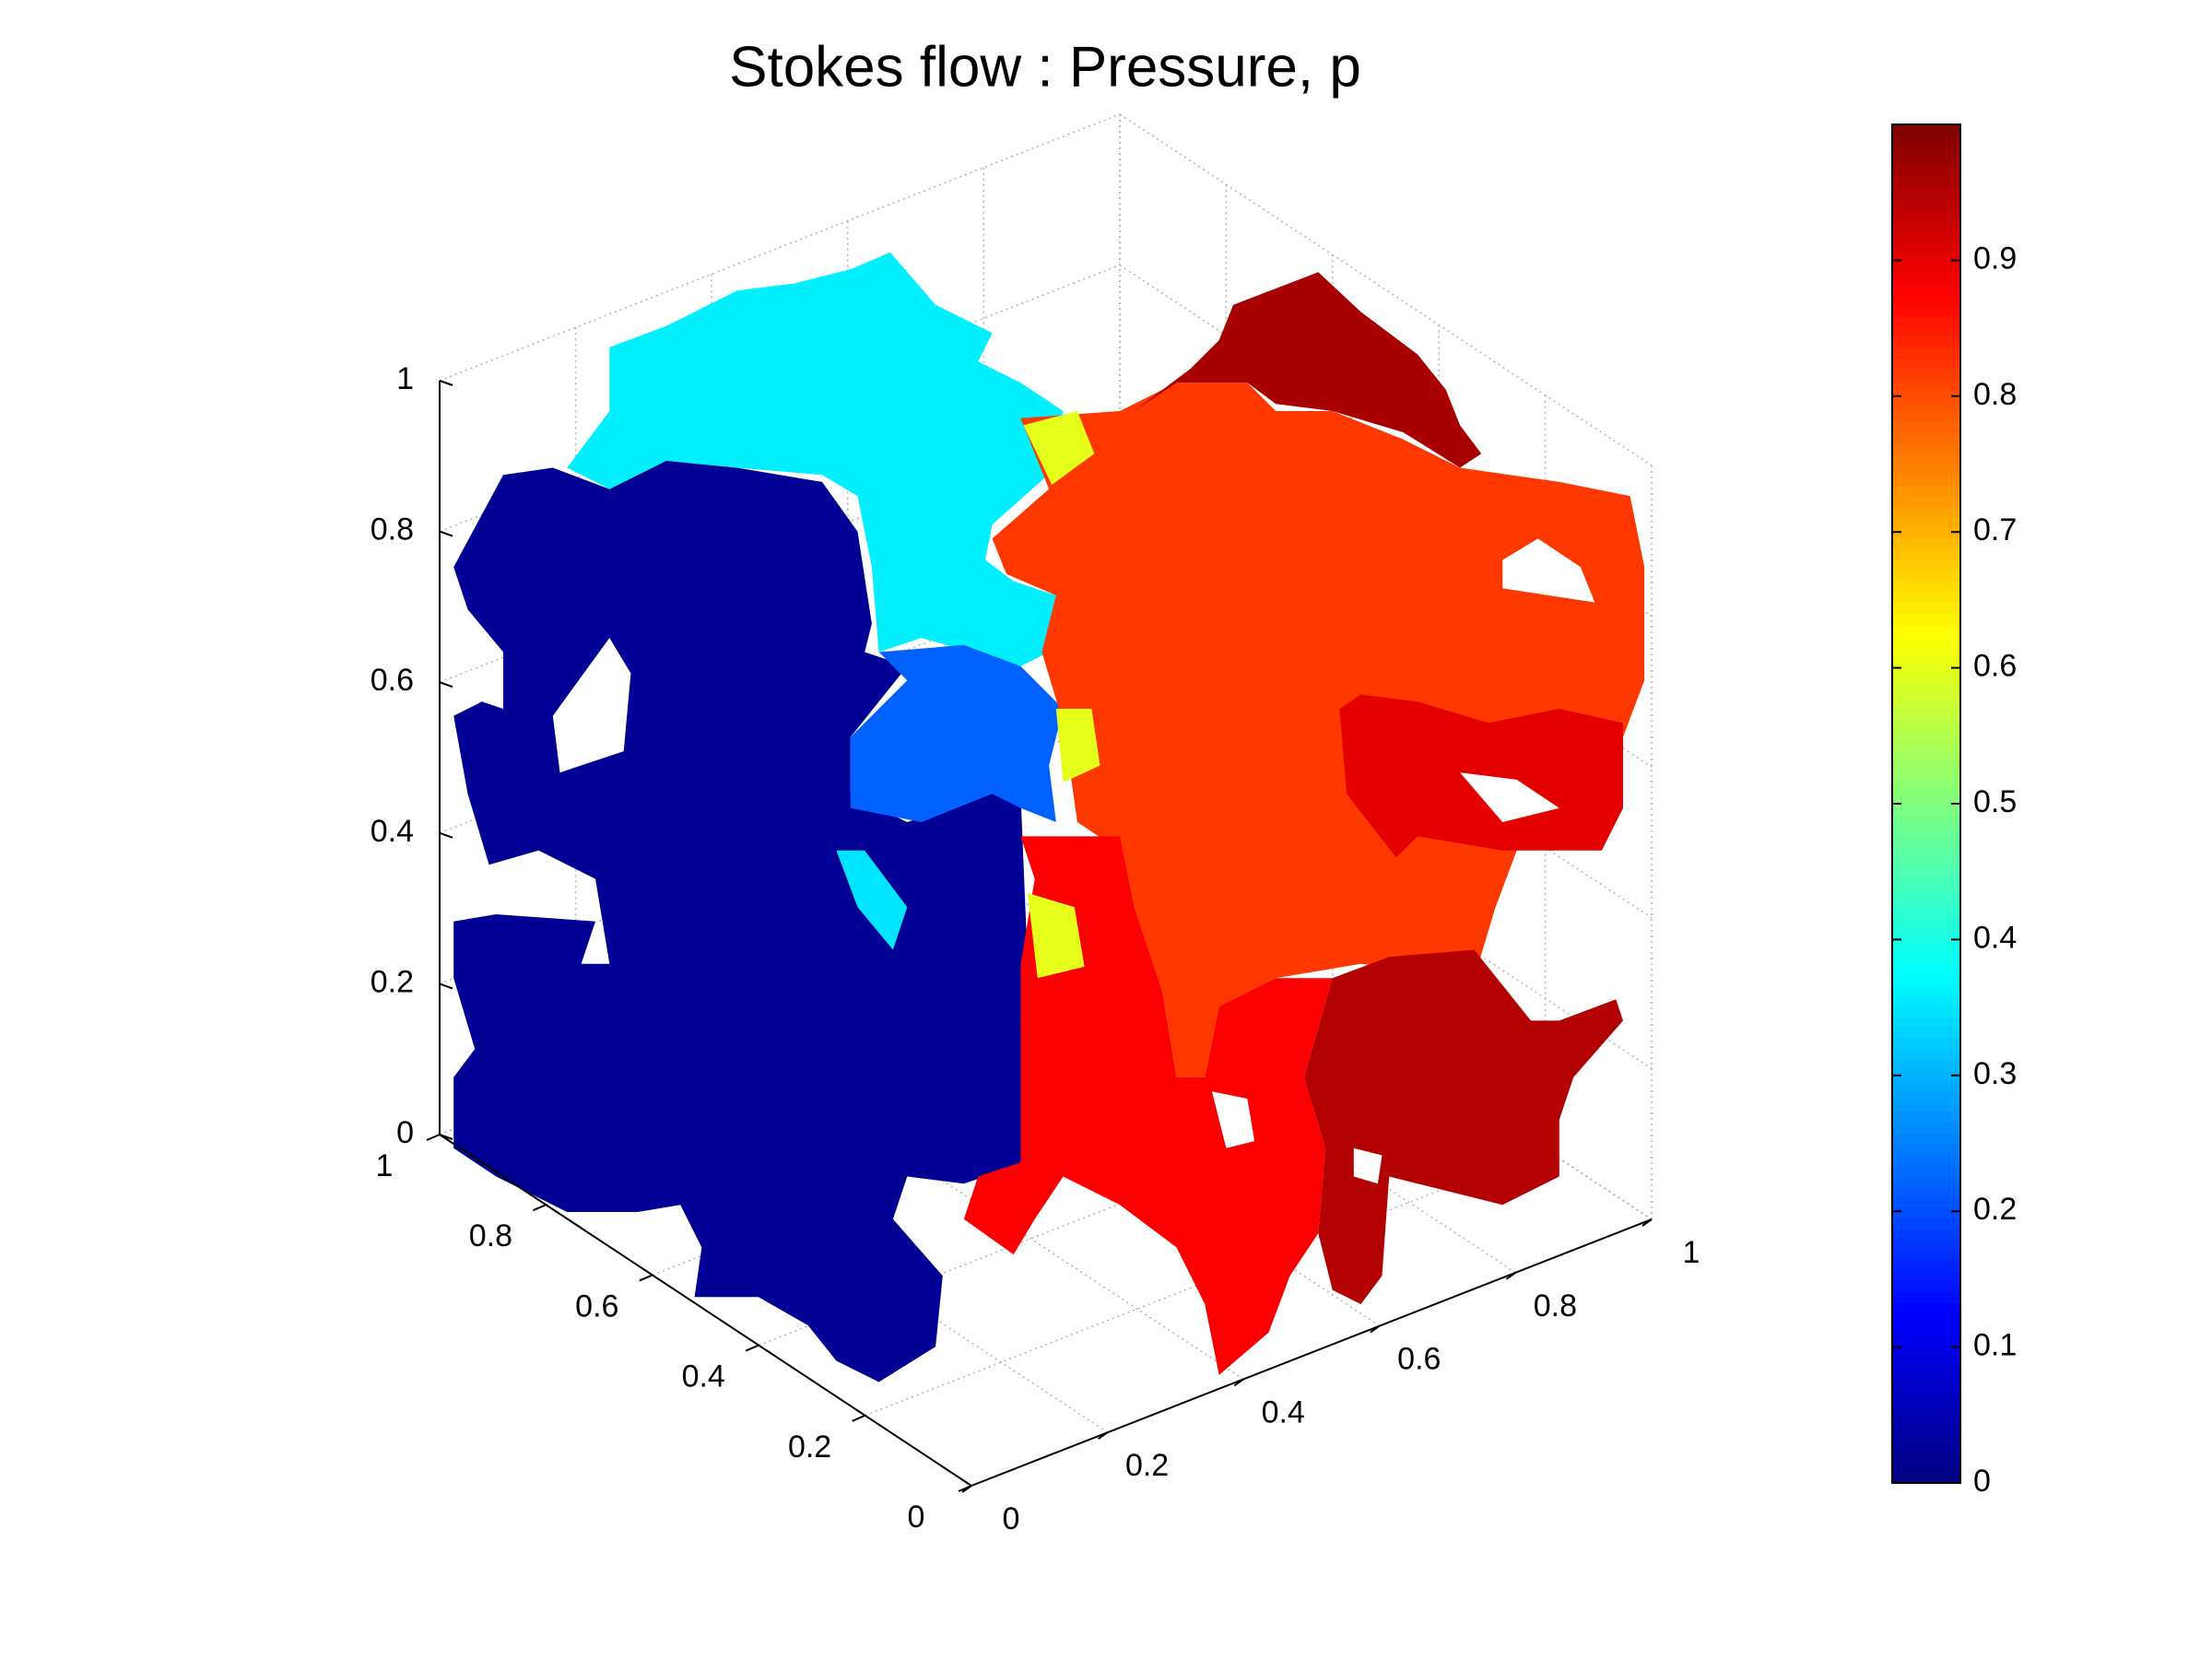 The height and width of the screenshot is (1659, 2212). Describe the element at coordinates (596, 1306) in the screenshot. I see `y-tick-label: 0.6` at that location.